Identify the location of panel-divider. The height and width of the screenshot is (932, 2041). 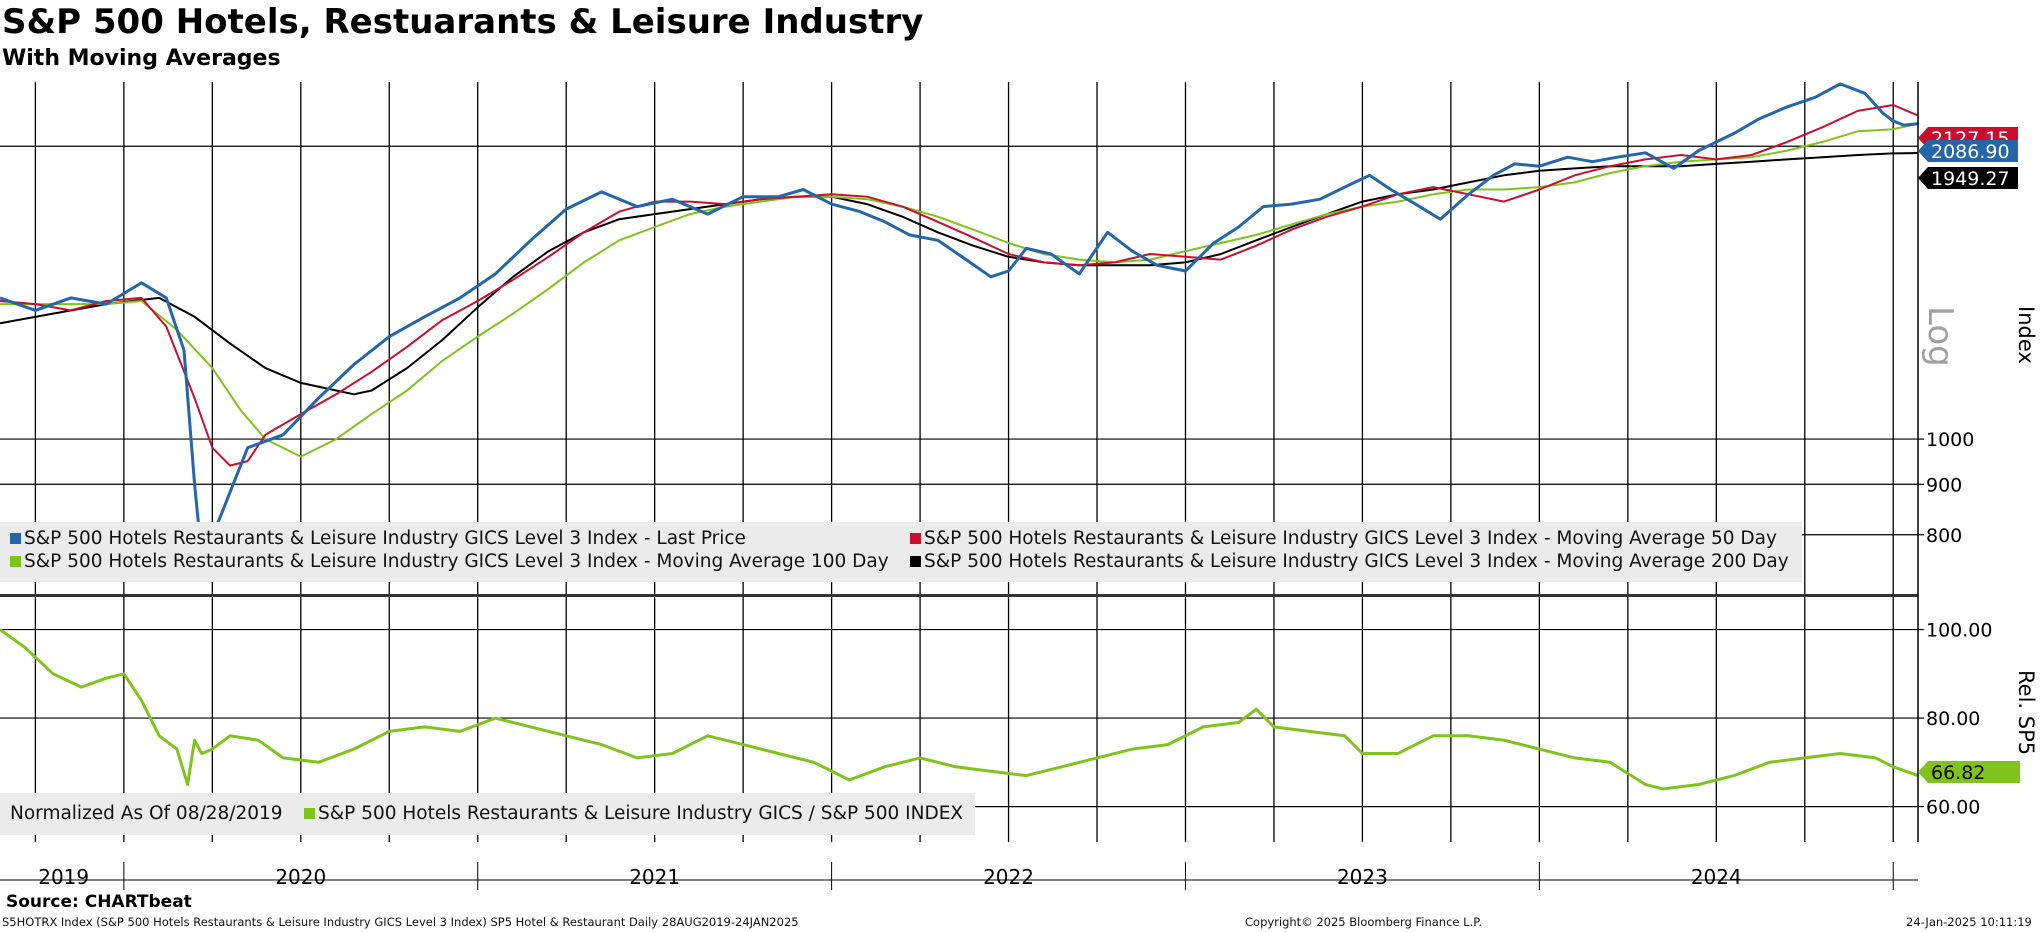
(959, 595).